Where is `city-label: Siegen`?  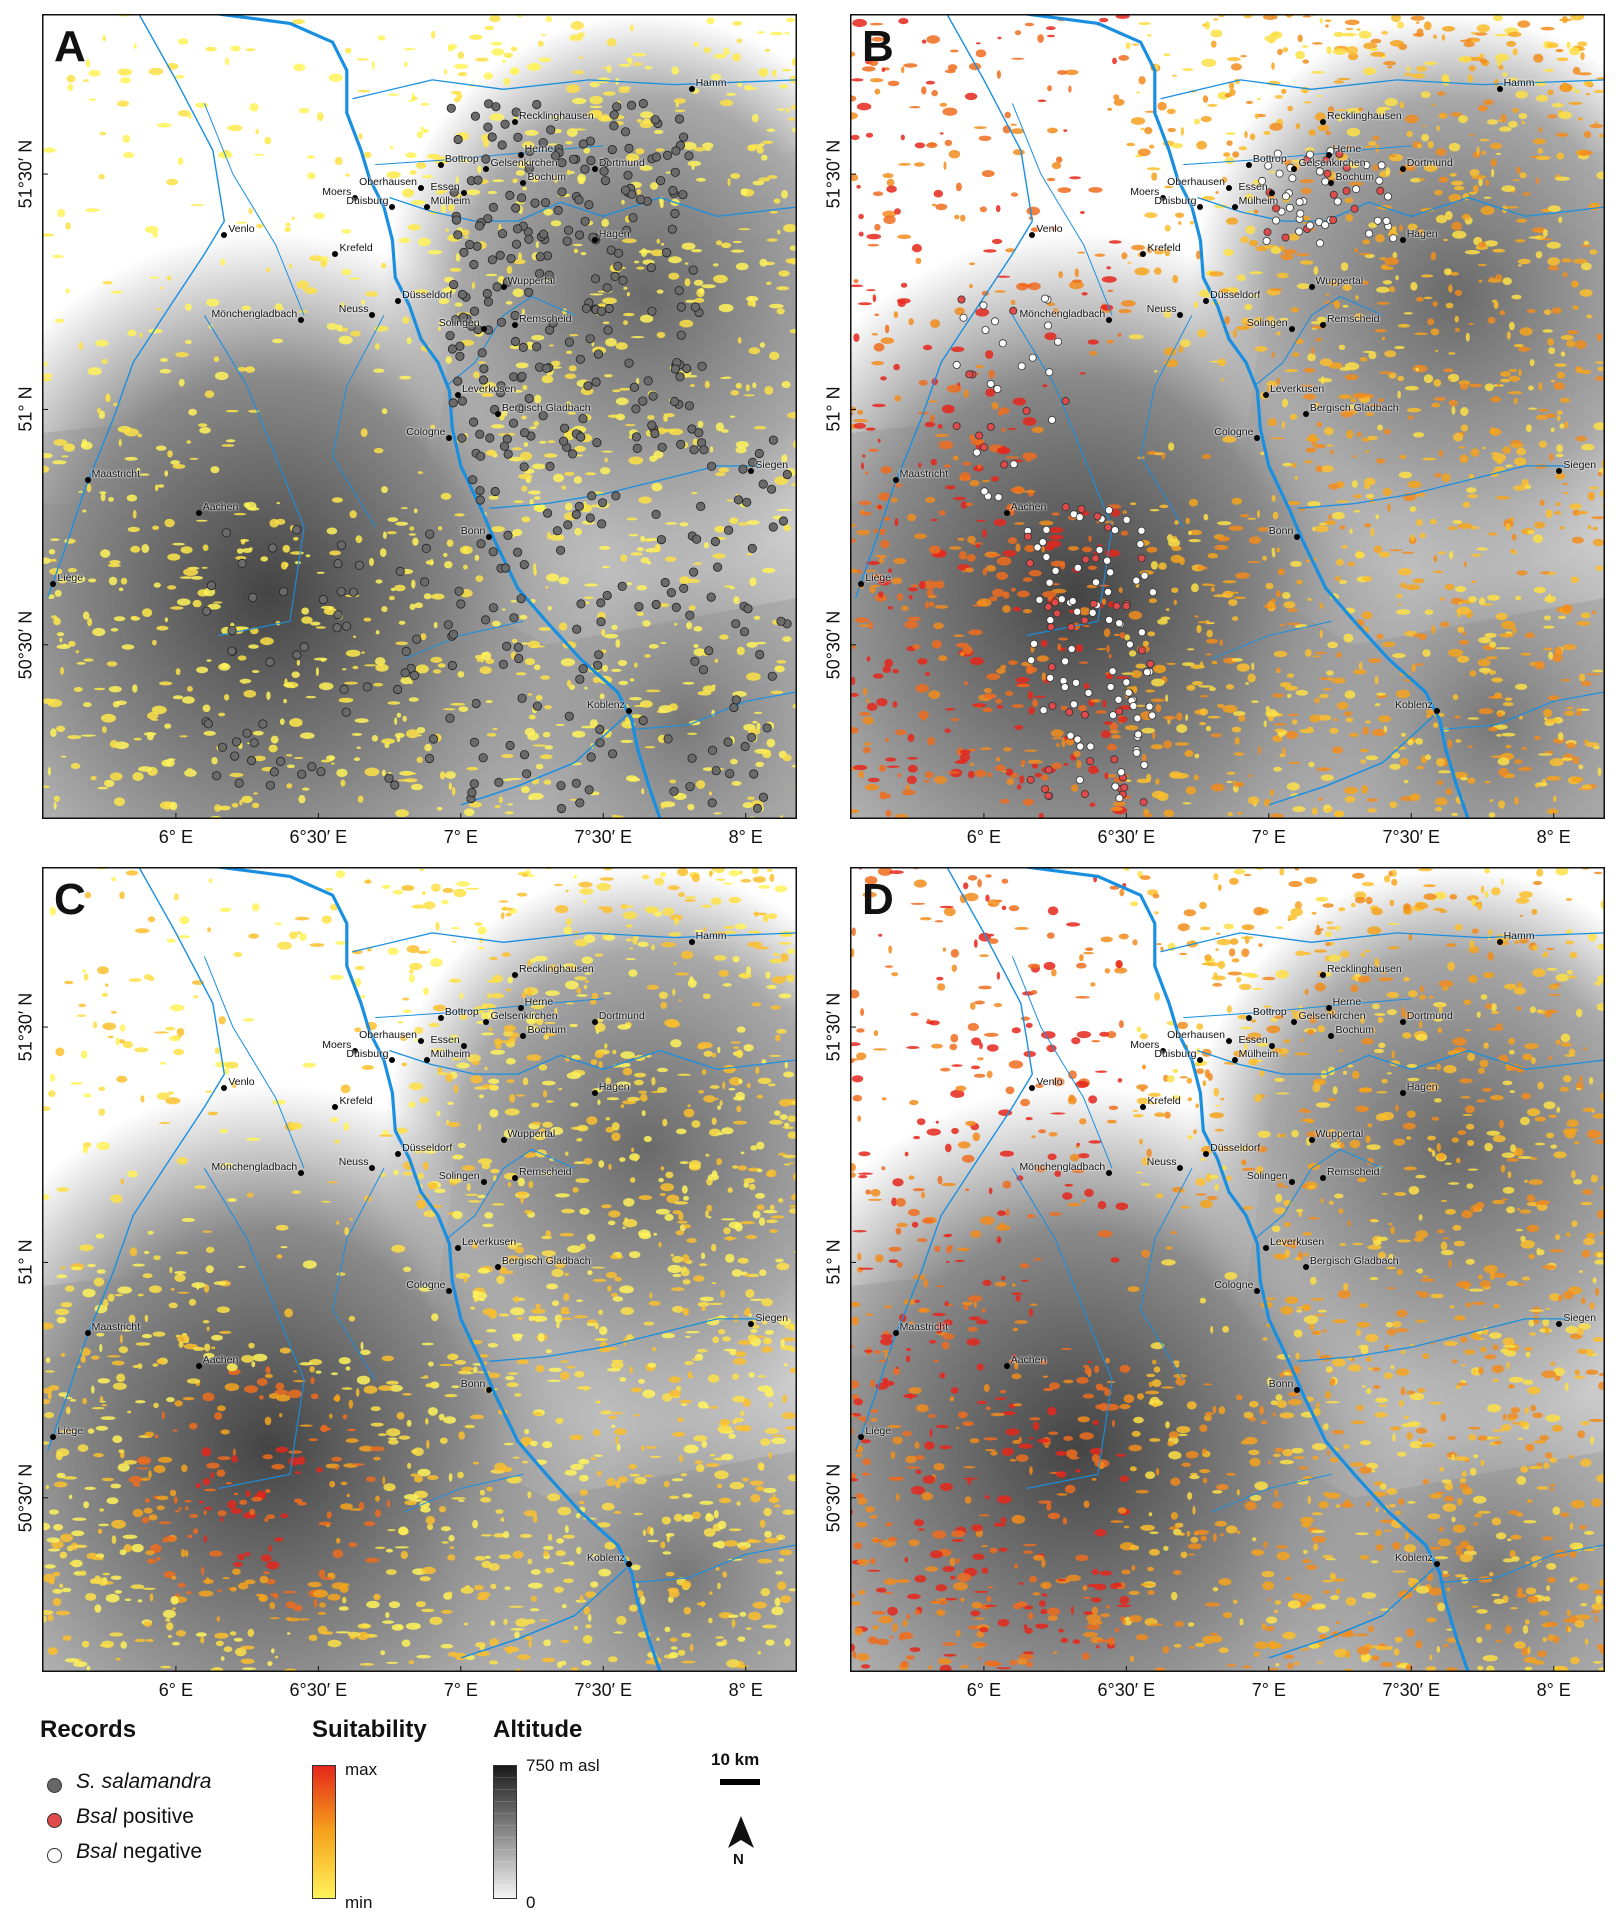
city-label: Siegen is located at coordinates (772, 1317).